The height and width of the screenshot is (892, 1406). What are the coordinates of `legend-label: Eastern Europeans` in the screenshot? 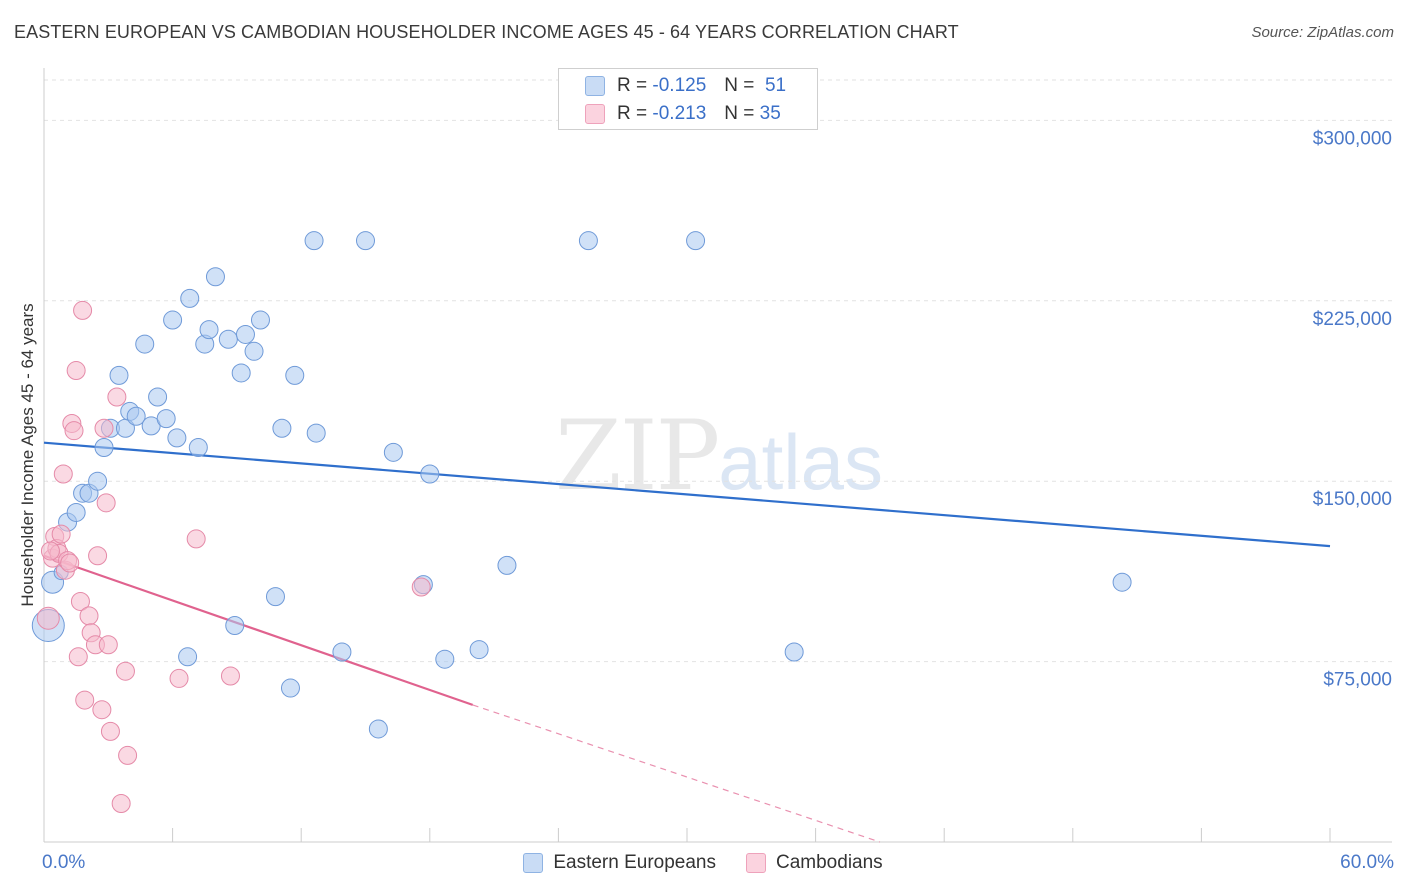 It's located at (634, 862).